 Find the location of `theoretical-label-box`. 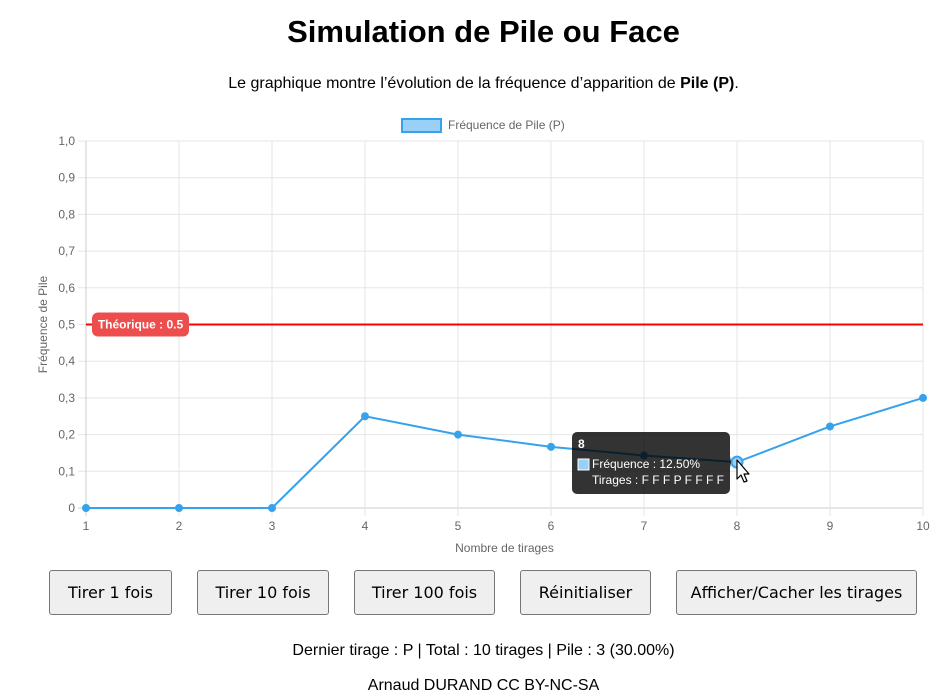

theoretical-label-box is located at coordinates (140, 324).